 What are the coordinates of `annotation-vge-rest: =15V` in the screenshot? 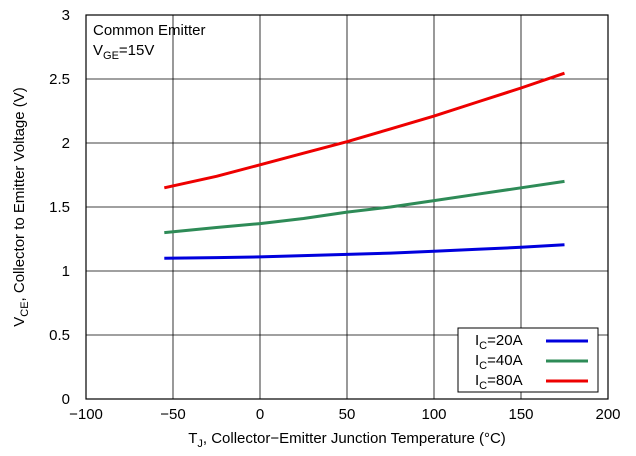 It's located at (136, 50).